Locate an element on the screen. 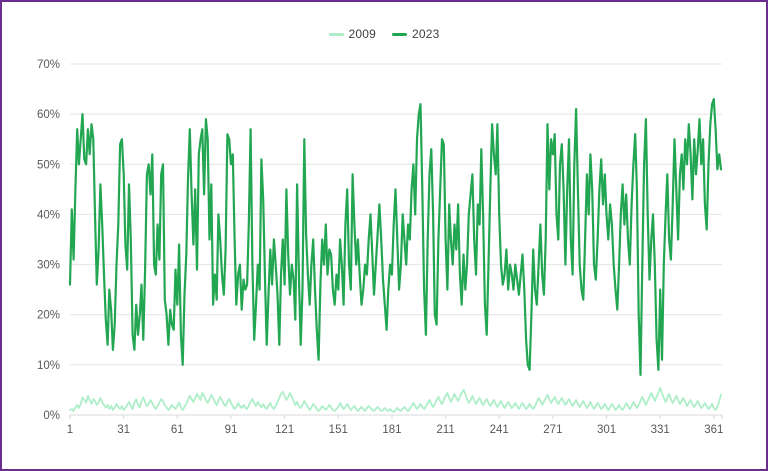  series-line-2009 is located at coordinates (395, 399).